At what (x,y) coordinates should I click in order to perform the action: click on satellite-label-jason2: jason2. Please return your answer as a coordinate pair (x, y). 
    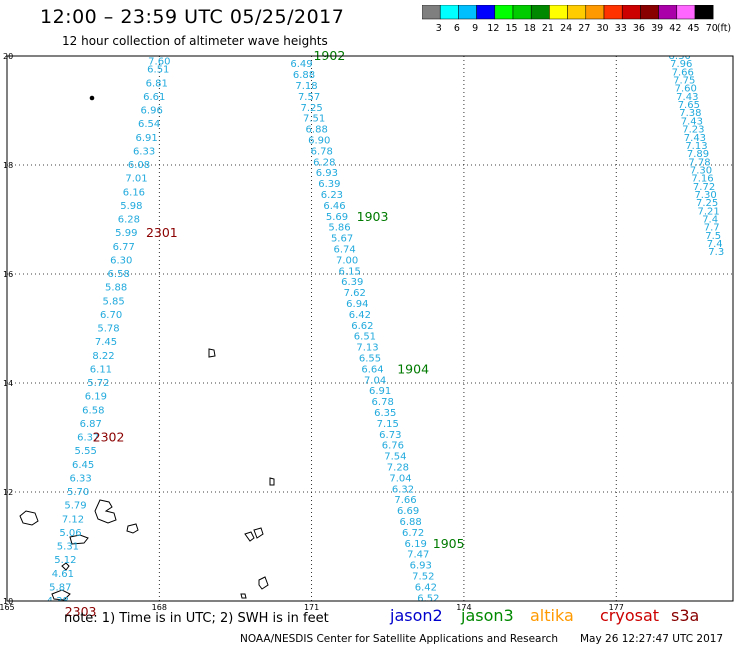
    Looking at the image, I should click on (416, 615).